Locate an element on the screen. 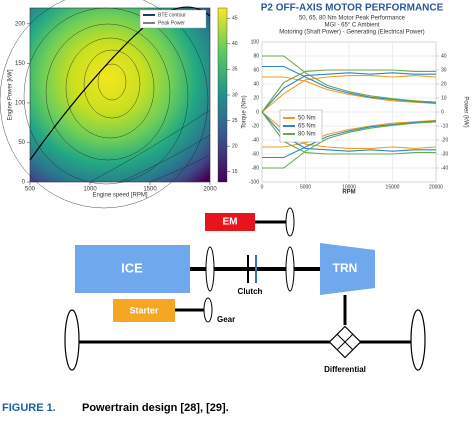 The width and height of the screenshot is (474, 422). colorbar-tick-label: 30 is located at coordinates (235, 95).